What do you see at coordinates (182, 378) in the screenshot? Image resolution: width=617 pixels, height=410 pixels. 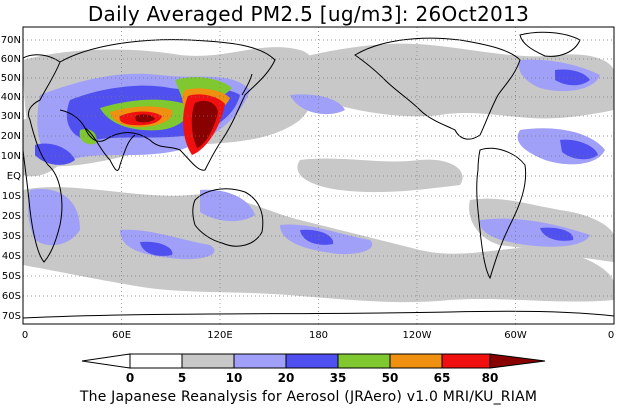 I see `colorbar-tick-label: 5` at bounding box center [182, 378].